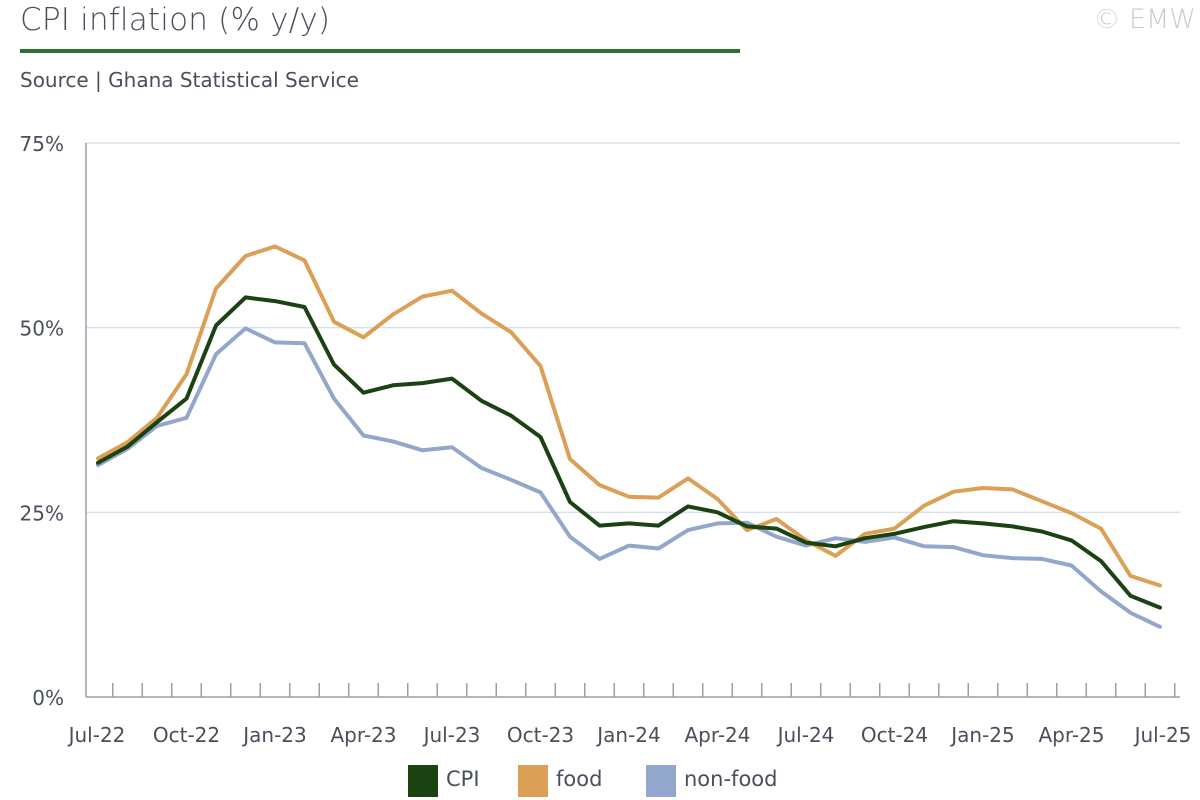  What do you see at coordinates (600, 781) in the screenshot?
I see `chart-legend: CPI food non-food` at bounding box center [600, 781].